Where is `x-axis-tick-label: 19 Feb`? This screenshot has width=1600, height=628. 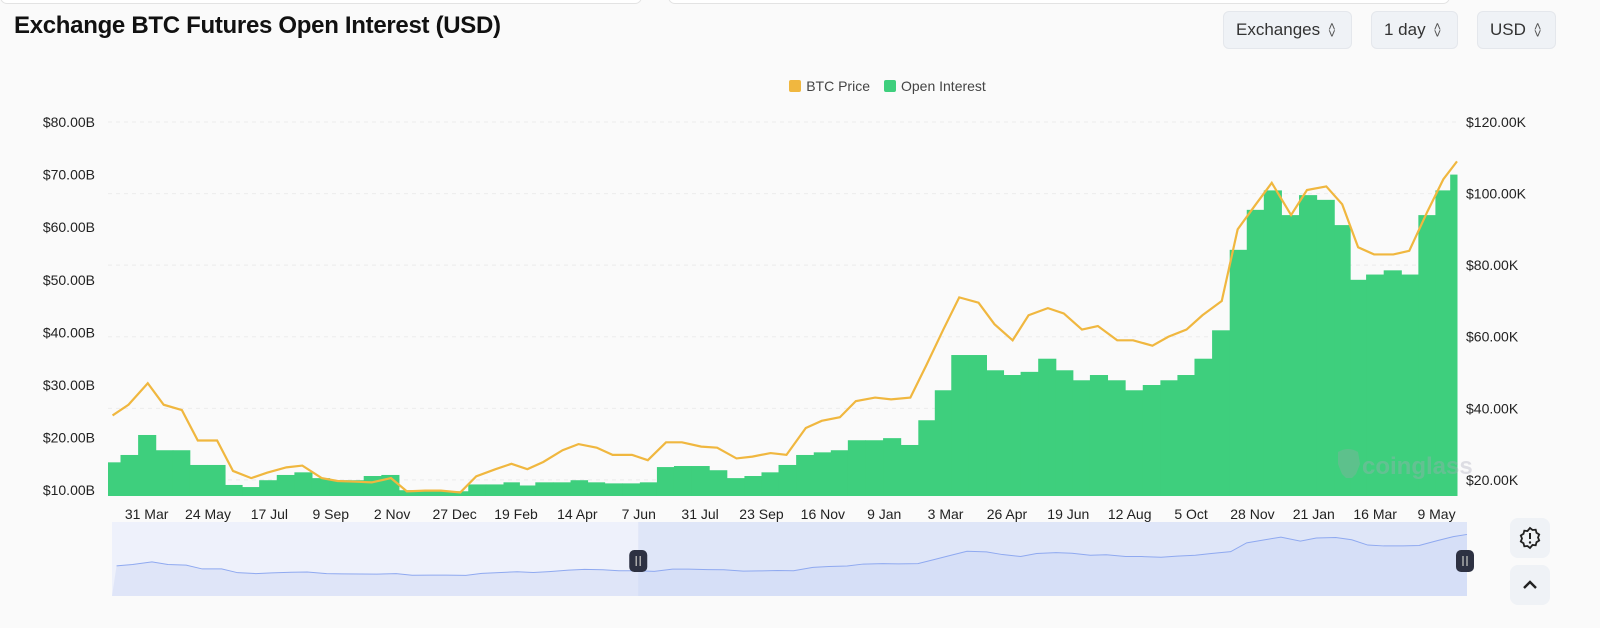
x-axis-tick-label: 19 Feb is located at coordinates (516, 514).